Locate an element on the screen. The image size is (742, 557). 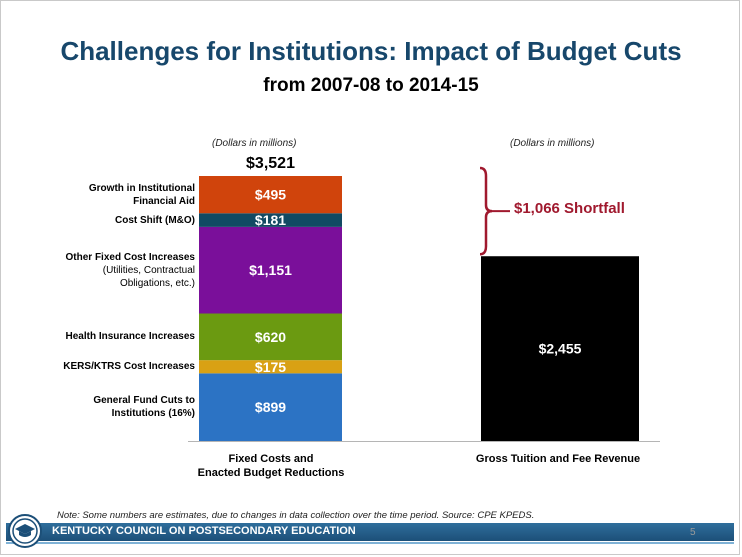
graduation-cap-seal-icon is located at coordinates (25, 531).